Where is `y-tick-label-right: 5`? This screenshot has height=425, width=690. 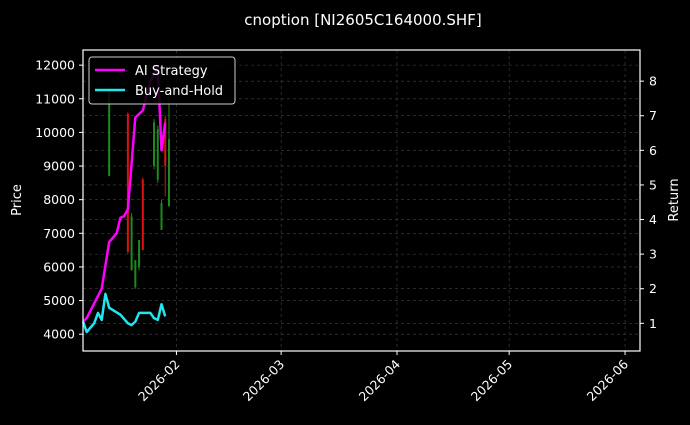
y-tick-label-right: 5 is located at coordinates (653, 184).